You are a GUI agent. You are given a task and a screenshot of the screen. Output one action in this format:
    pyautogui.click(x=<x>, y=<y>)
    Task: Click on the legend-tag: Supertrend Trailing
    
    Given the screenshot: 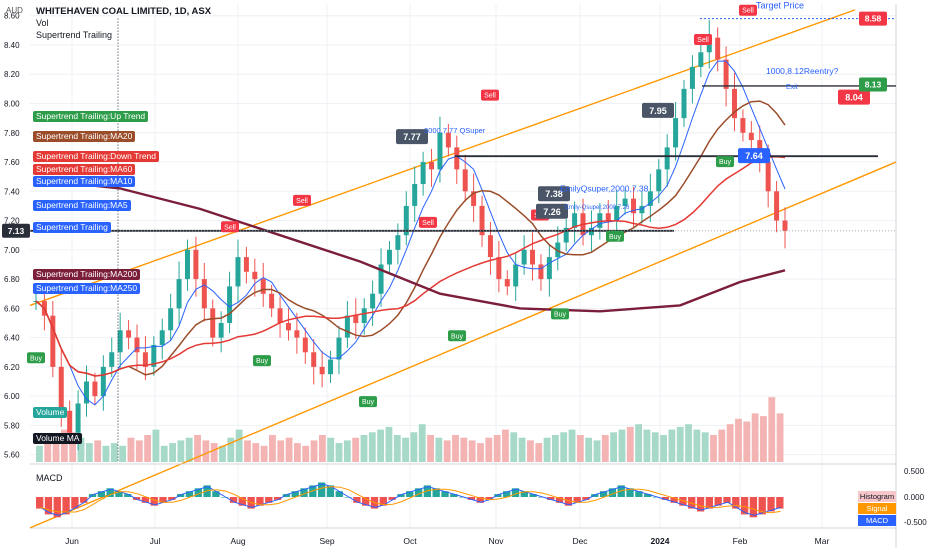 What is the action you would take?
    pyautogui.click(x=72, y=227)
    